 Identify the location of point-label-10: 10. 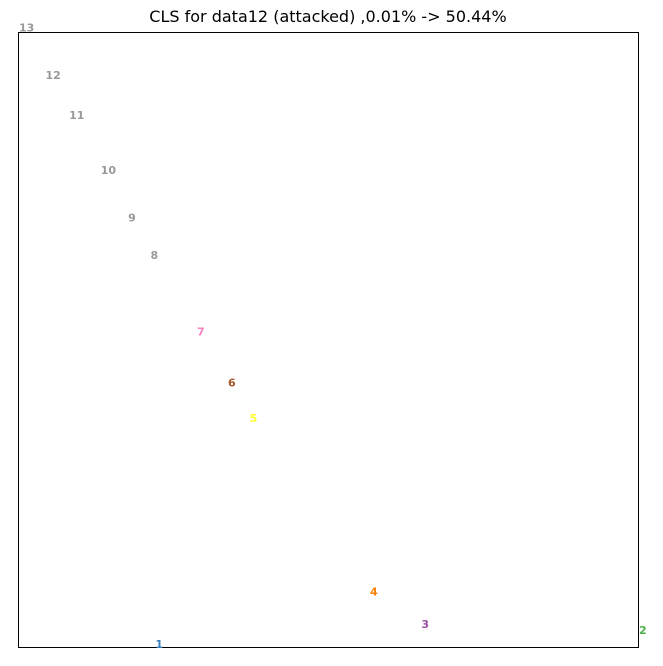
(109, 170).